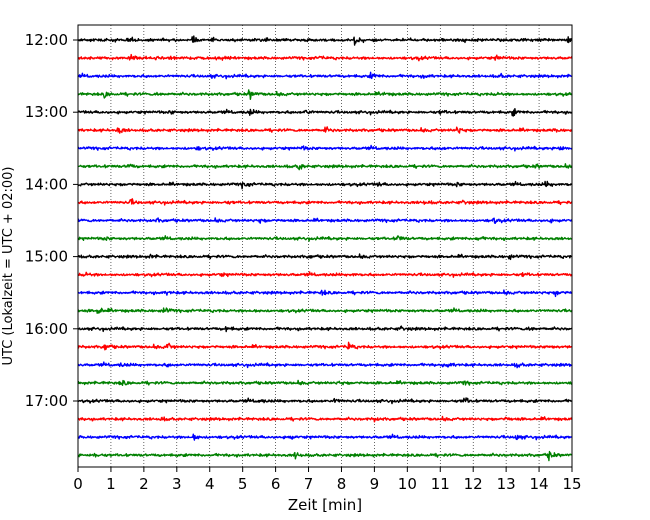 This screenshot has width=650, height=520. I want to click on x-tick-label: 11, so click(440, 484).